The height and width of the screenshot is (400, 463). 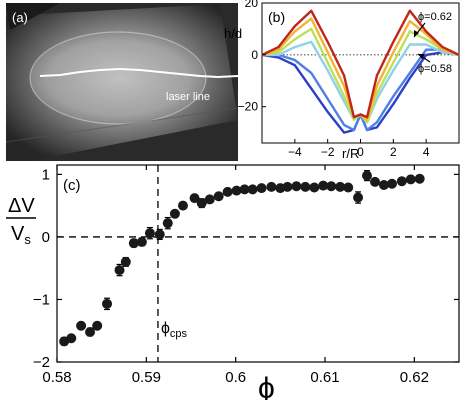 What do you see at coordinates (248, 107) in the screenshot?
I see `profile-y-tick-label: −20` at bounding box center [248, 107].